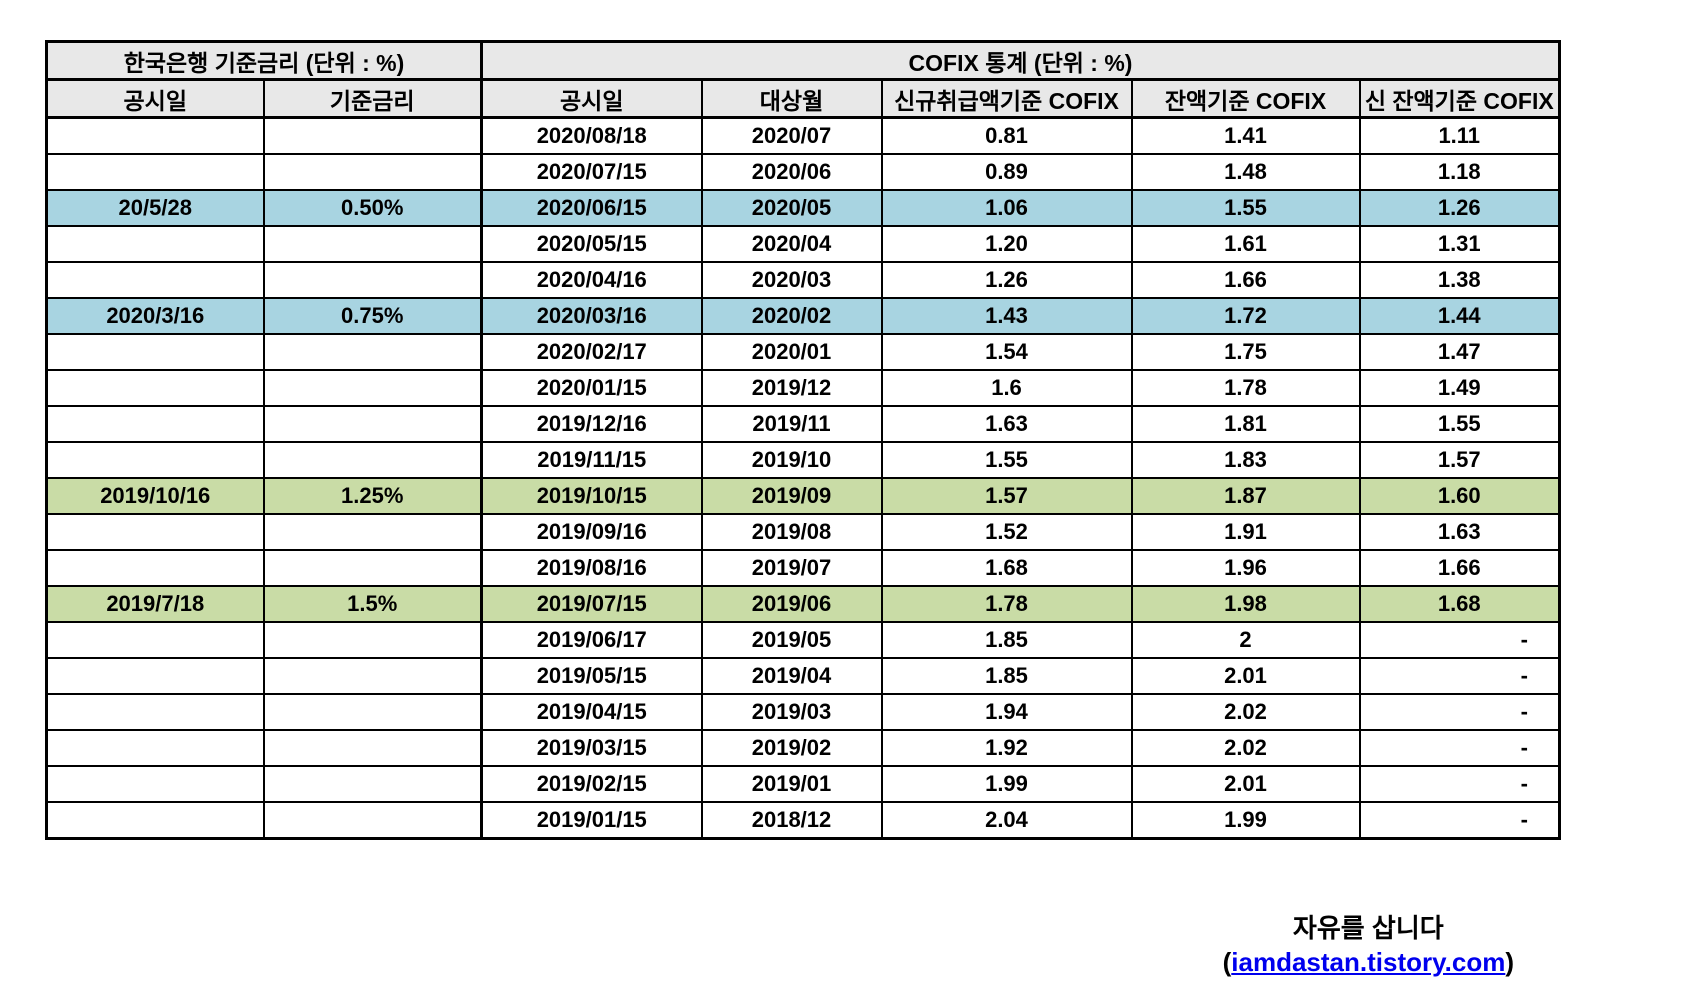 Image resolution: width=1700 pixels, height=992 pixels. Describe the element at coordinates (591, 640) in the screenshot. I see `cell-cofix-announce-date: 2019/06/17` at that location.